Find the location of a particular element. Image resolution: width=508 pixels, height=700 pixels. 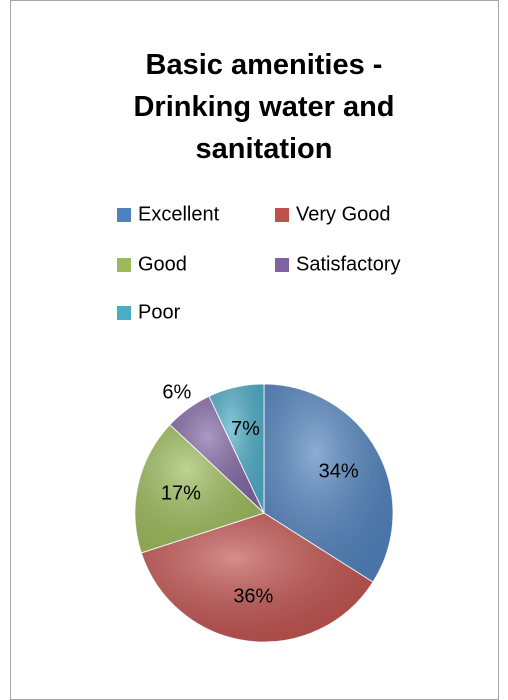

data-label: 17% is located at coordinates (181, 494).